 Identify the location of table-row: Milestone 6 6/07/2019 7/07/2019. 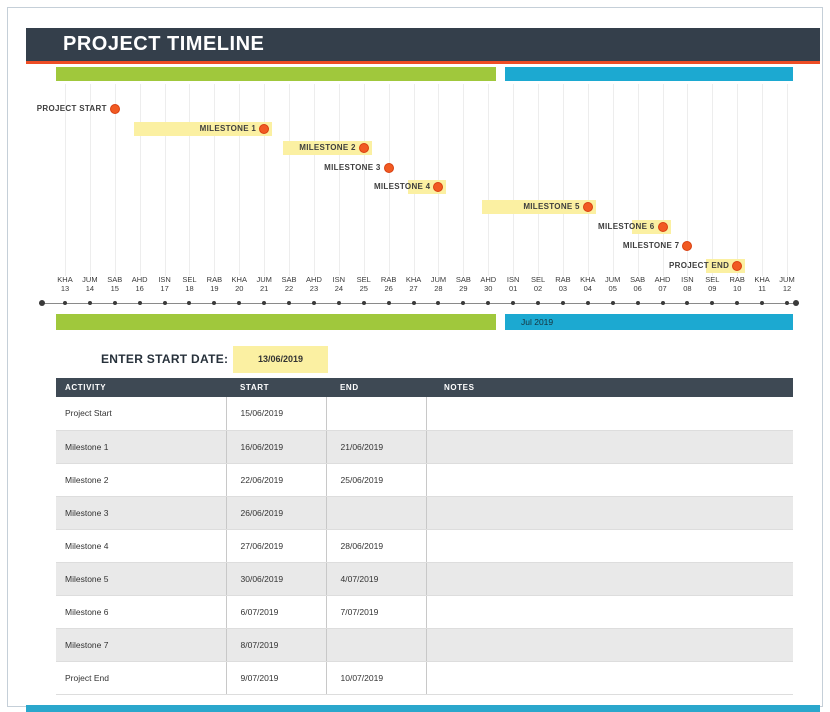
(424, 612).